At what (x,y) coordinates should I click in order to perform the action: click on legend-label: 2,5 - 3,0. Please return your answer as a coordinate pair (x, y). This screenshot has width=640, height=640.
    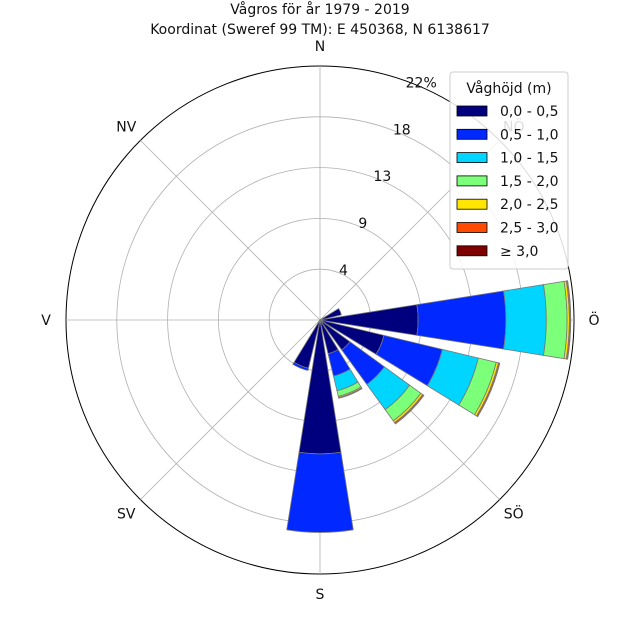
    Looking at the image, I should click on (529, 229).